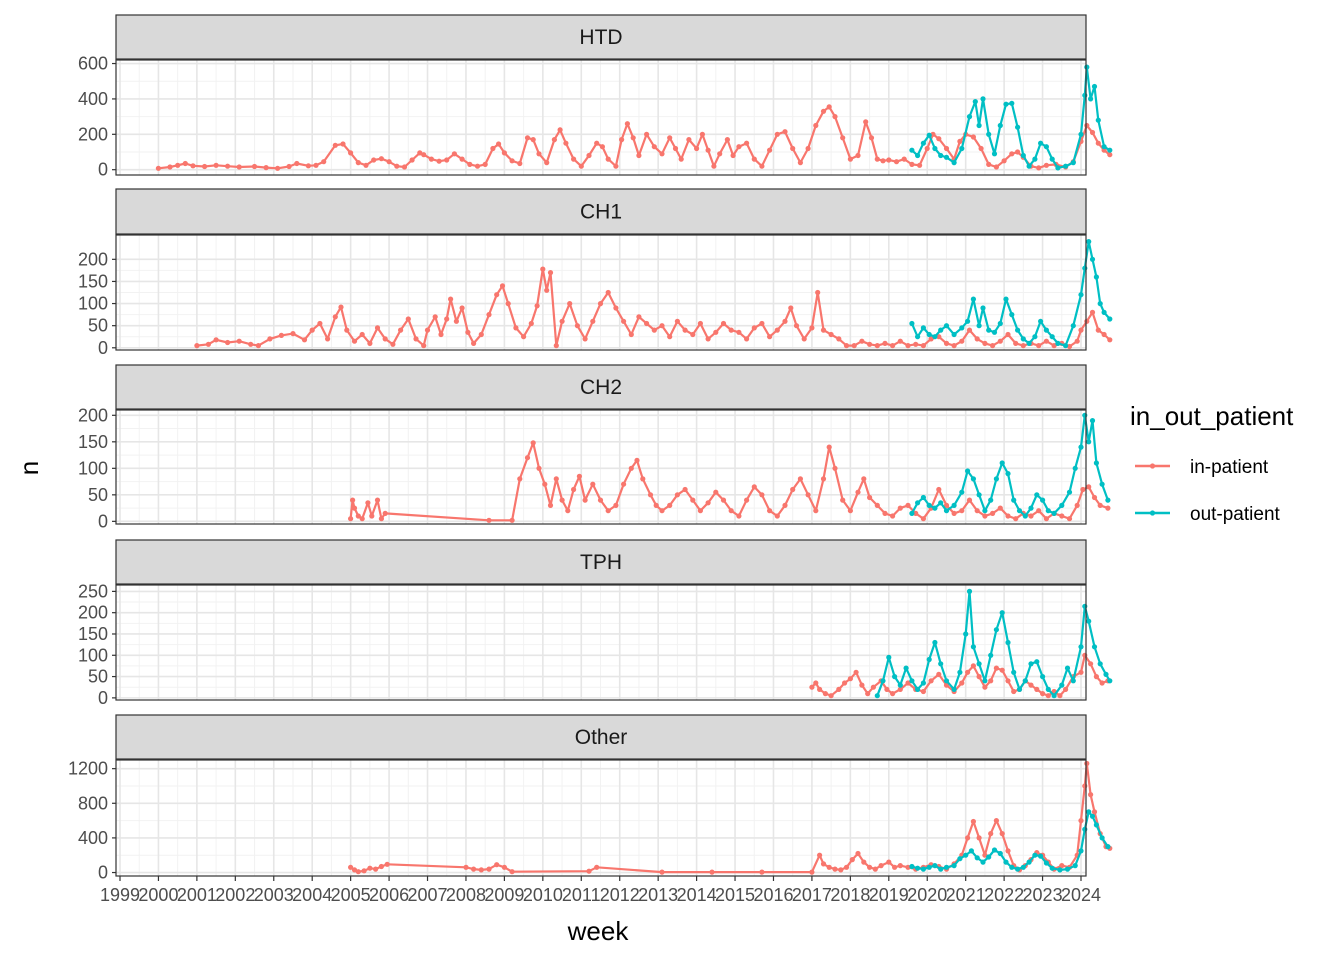  I want to click on y-tick-label-ch1-100: 100, so click(93, 304).